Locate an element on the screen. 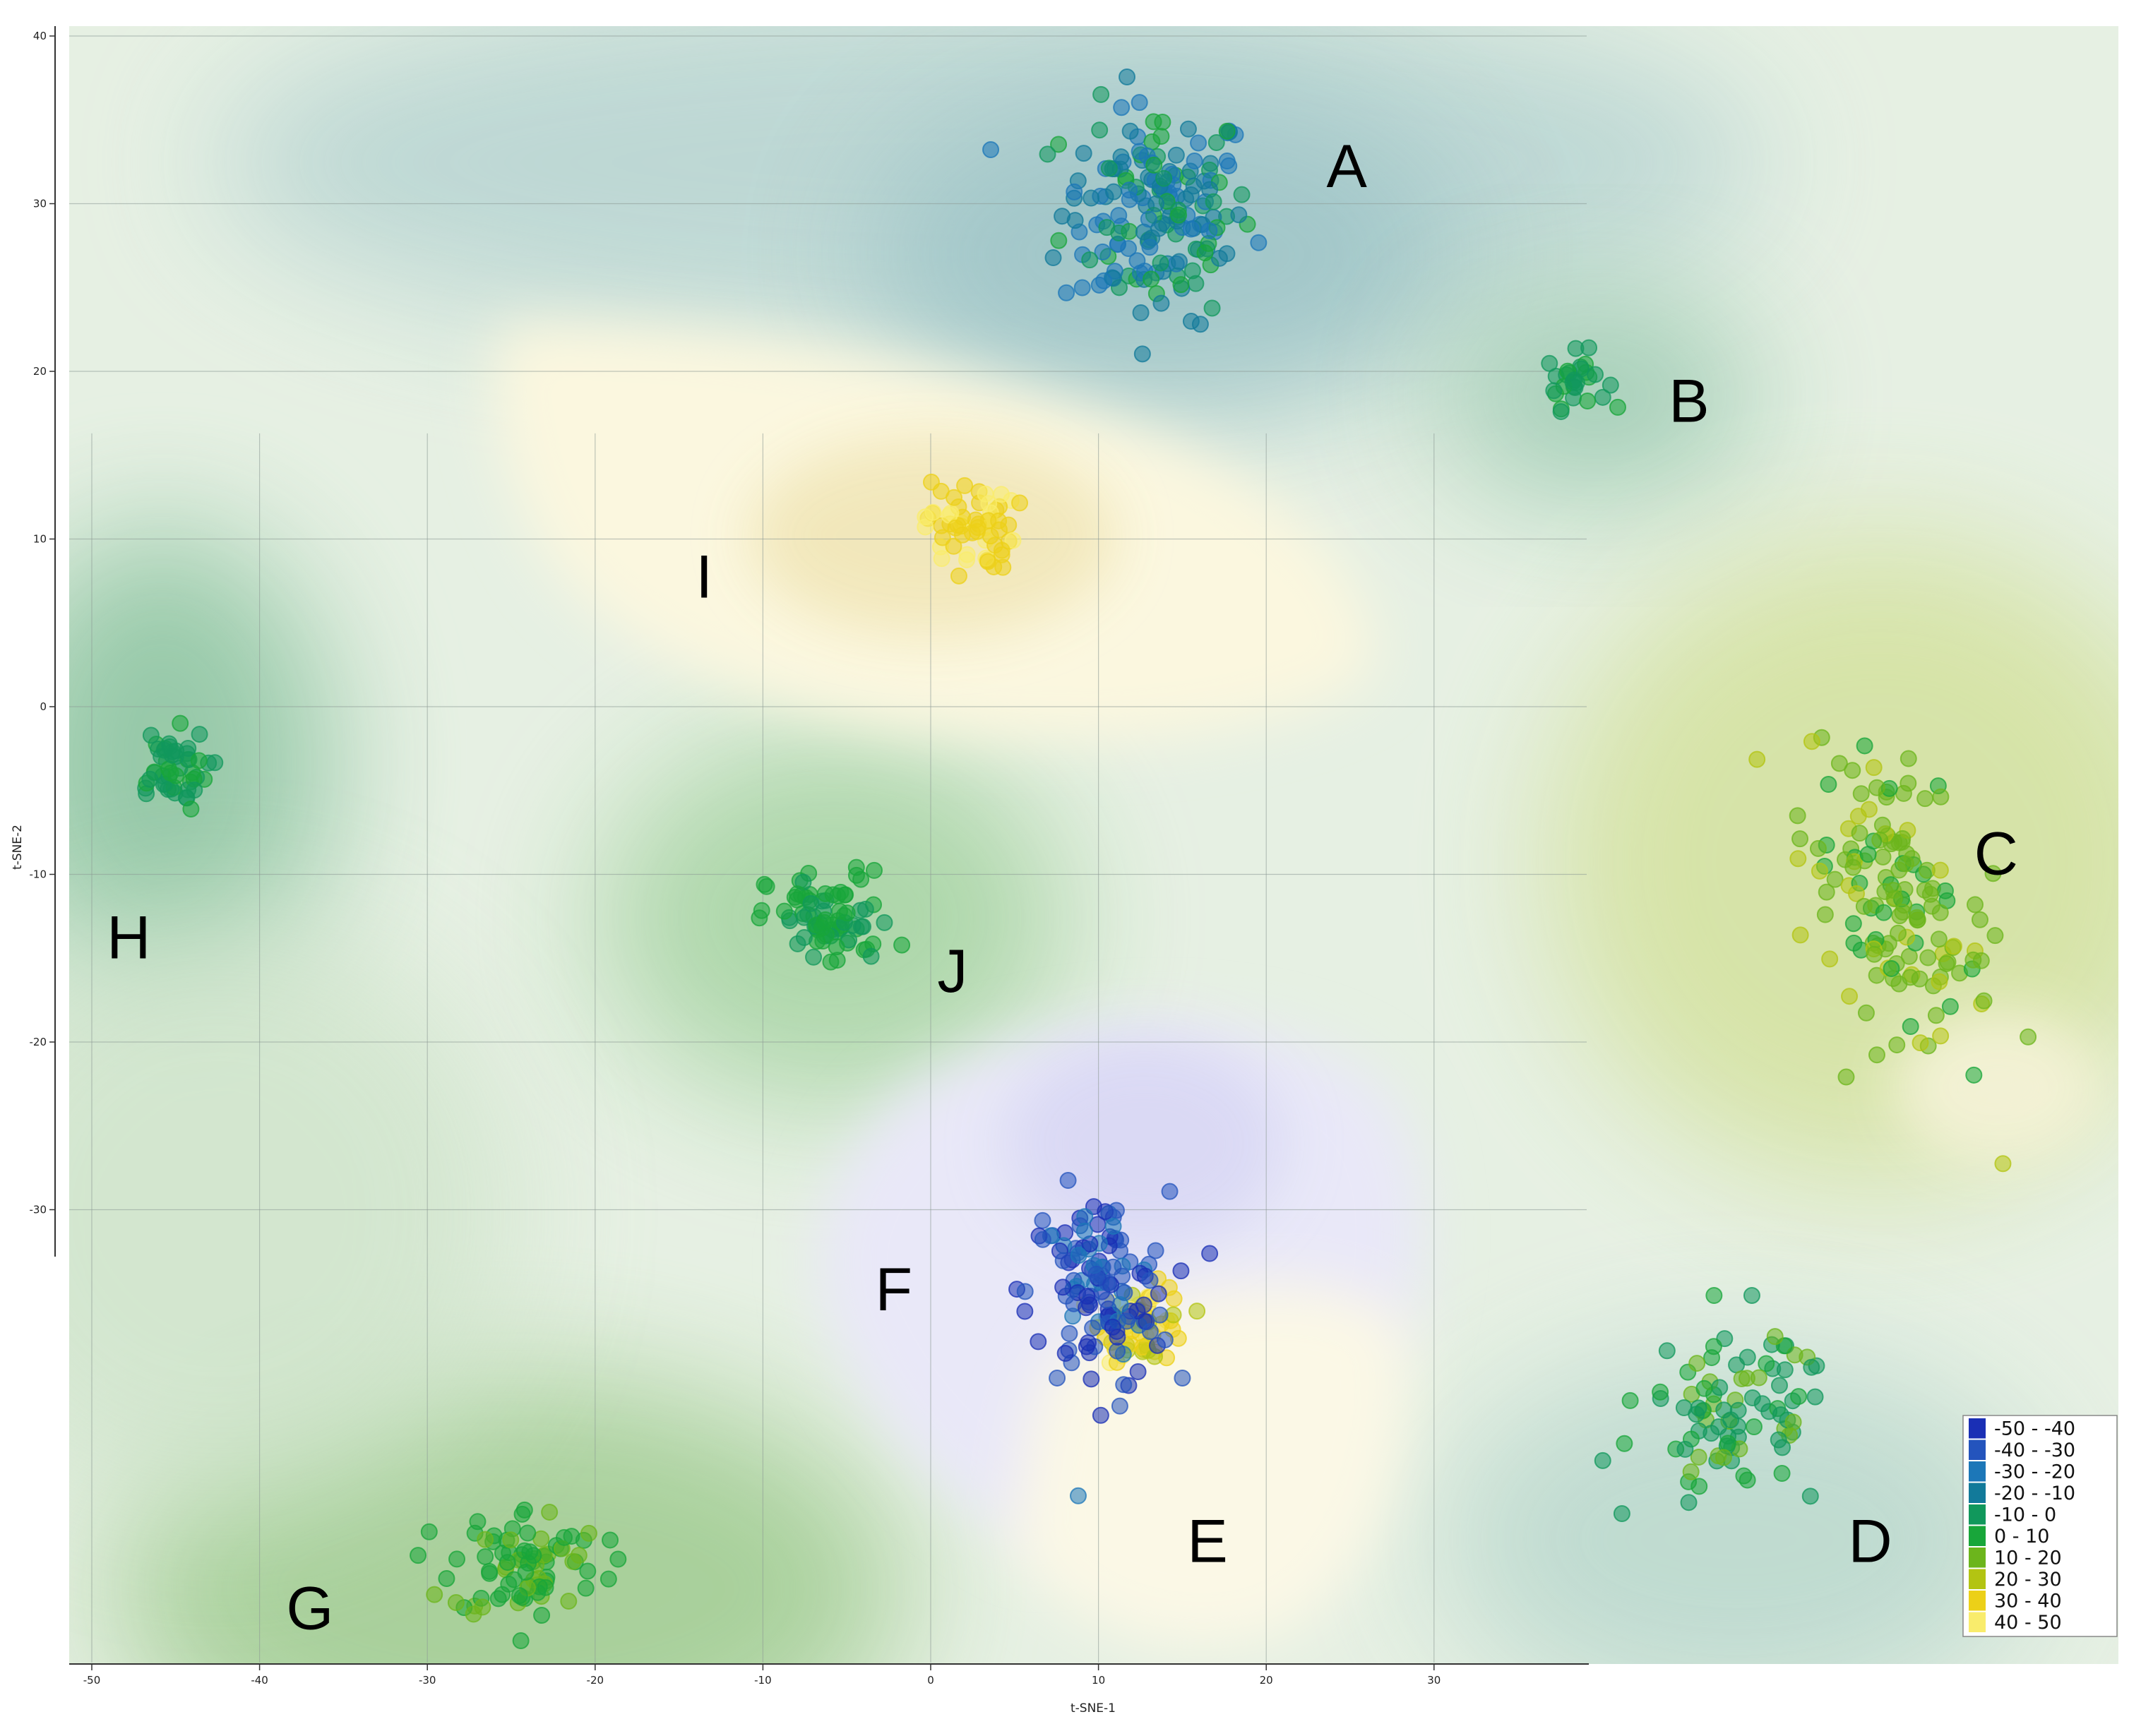 The height and width of the screenshot is (1736, 2129). cluster-label-h: H is located at coordinates (129, 937).